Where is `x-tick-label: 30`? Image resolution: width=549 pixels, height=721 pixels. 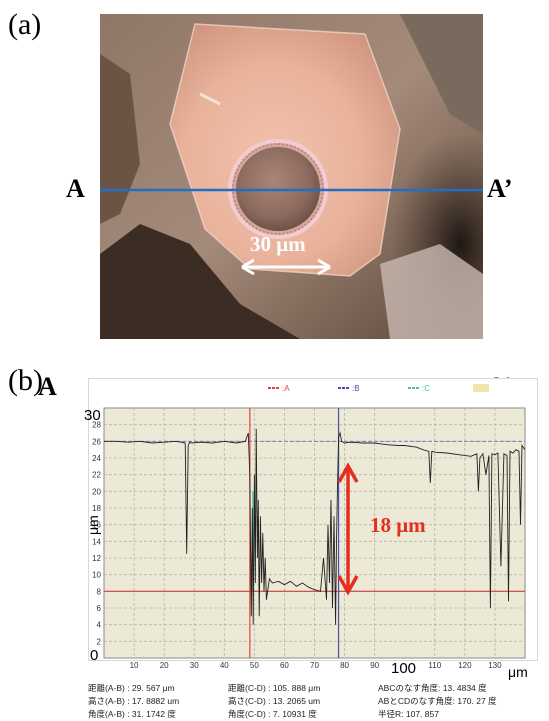
x-tick-label: 30 is located at coordinates (194, 665).